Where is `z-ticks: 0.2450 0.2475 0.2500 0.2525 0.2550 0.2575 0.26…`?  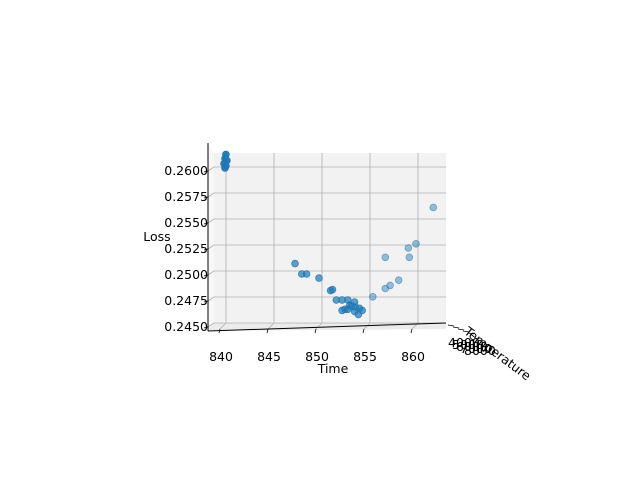 z-ticks: 0.2450 0.2475 0.2500 0.2525 0.2550 0.2575 0.26… is located at coordinates (186, 248).